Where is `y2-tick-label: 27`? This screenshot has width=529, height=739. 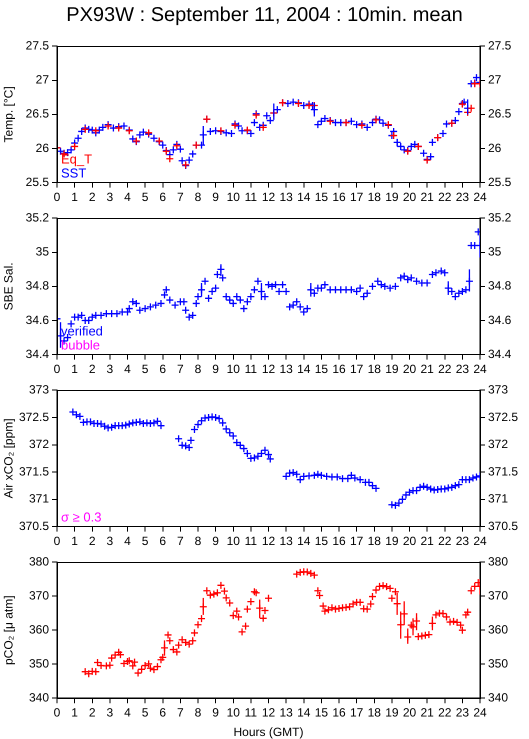
y2-tick-label: 27 is located at coordinates (495, 79).